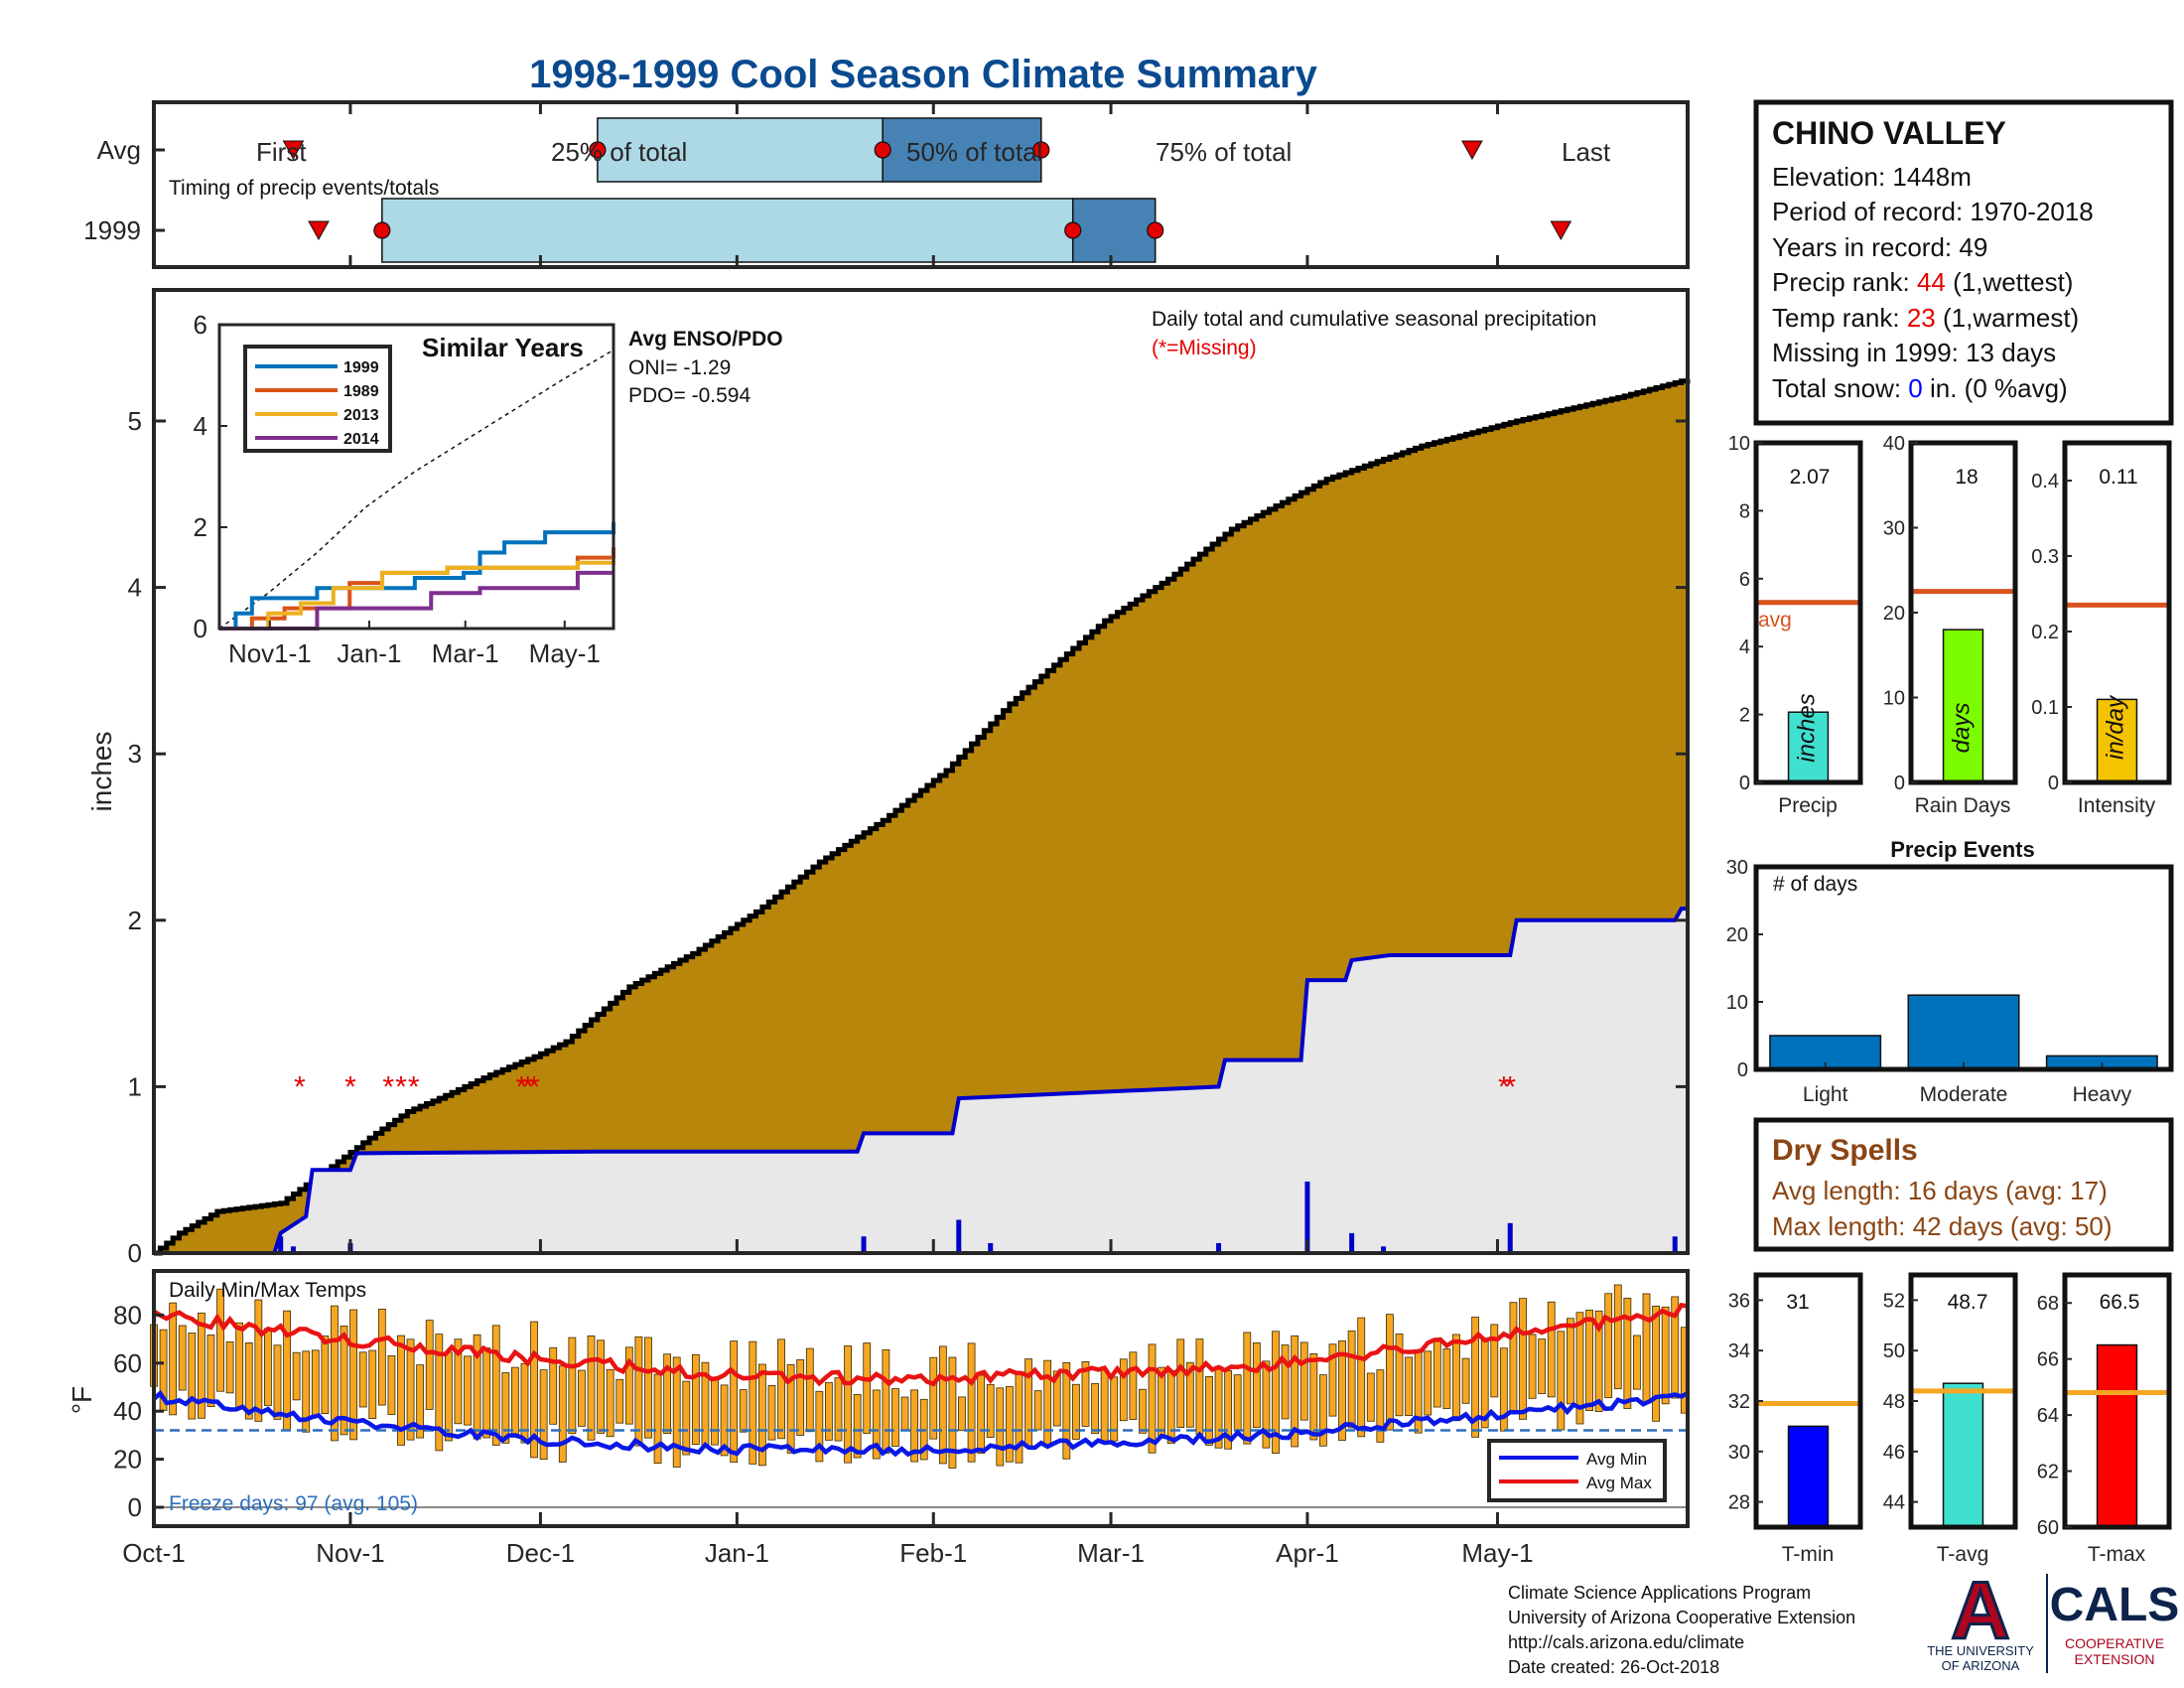  Describe the element at coordinates (1307, 1553) in the screenshot. I see `month-tick-label: Apr-1` at that location.